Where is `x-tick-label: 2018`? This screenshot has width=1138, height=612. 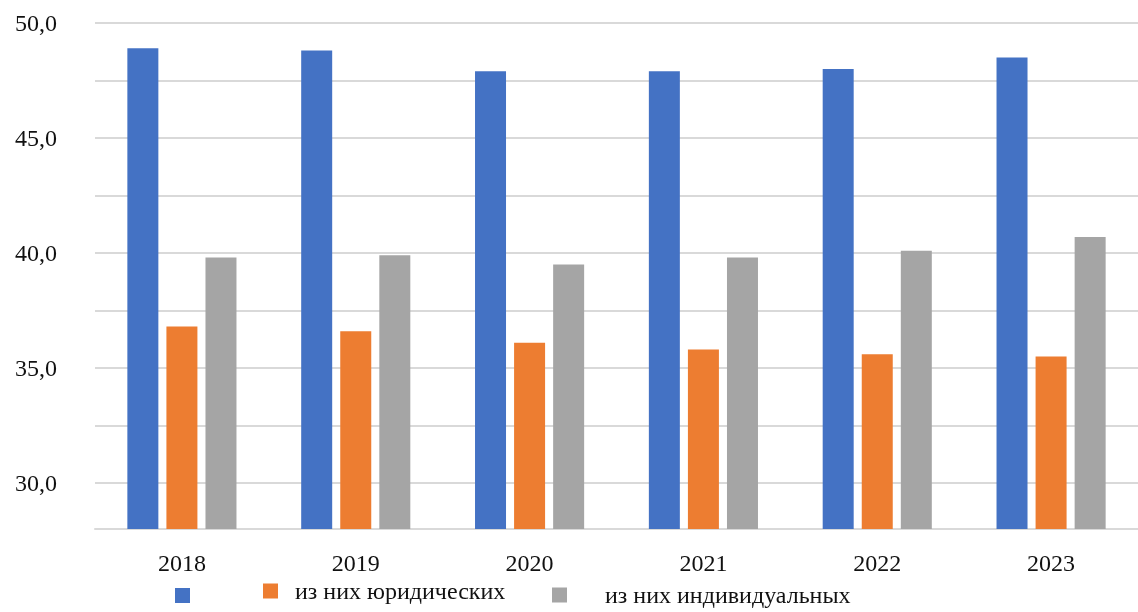
x-tick-label: 2018 is located at coordinates (181, 563).